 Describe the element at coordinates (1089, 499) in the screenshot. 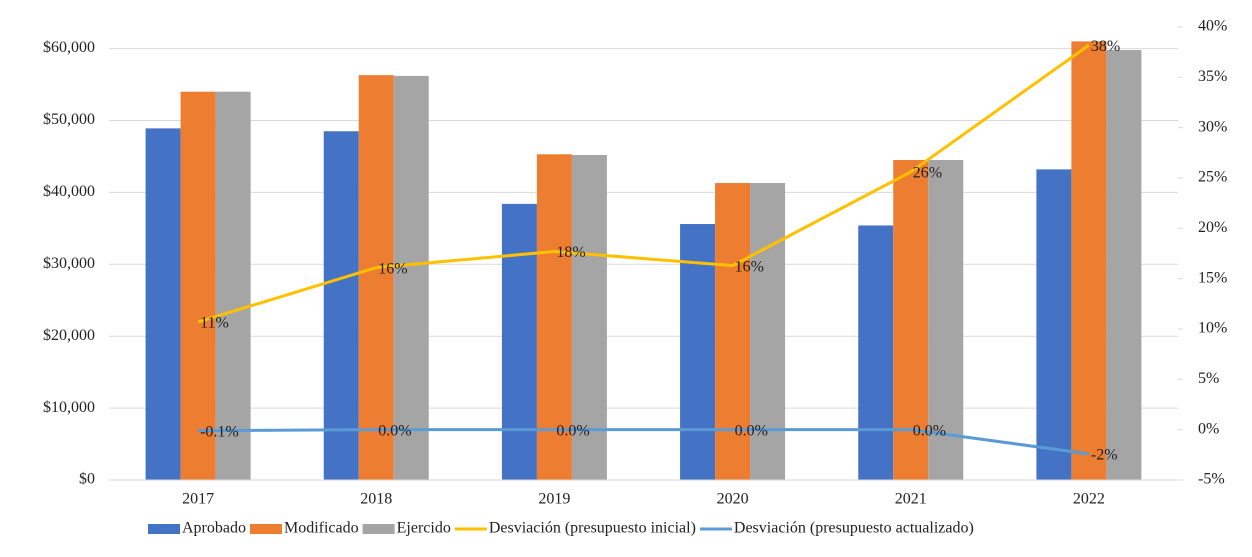

I see `x-tick-label: 2022` at that location.